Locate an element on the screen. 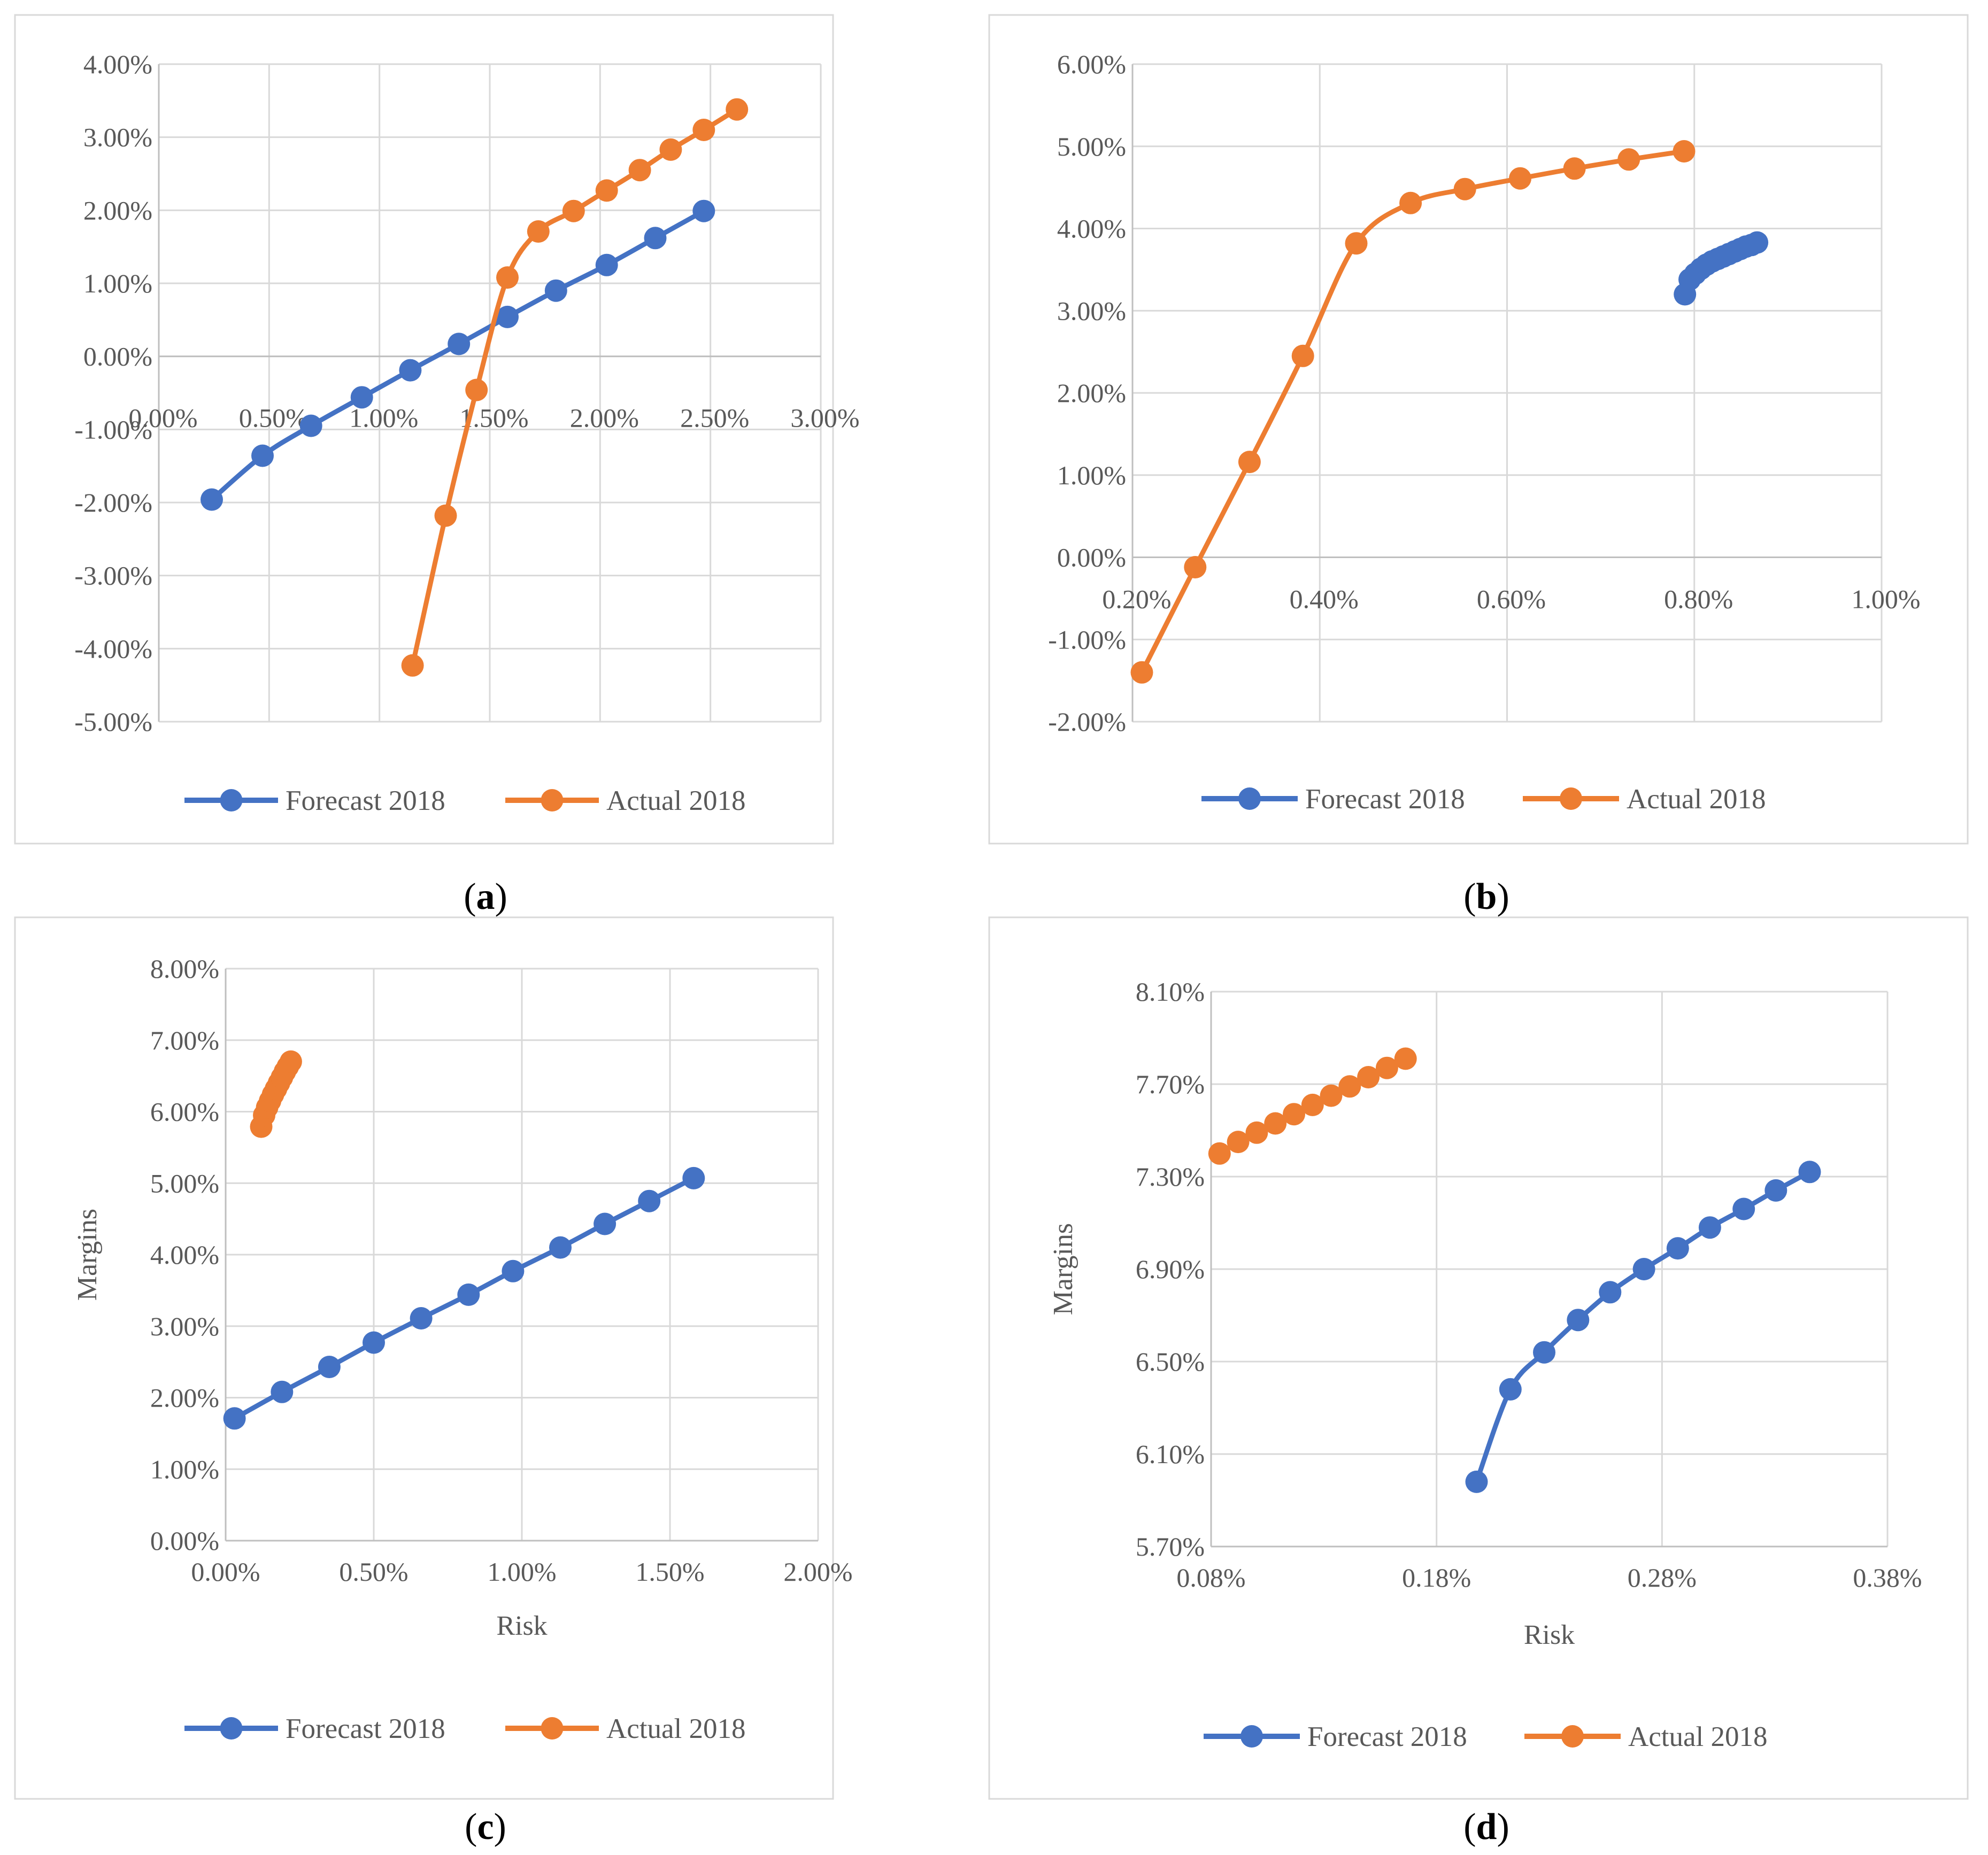 Image resolution: width=1988 pixels, height=1855 pixels. panel-a-y-tick-label: -5.00% is located at coordinates (113, 722).